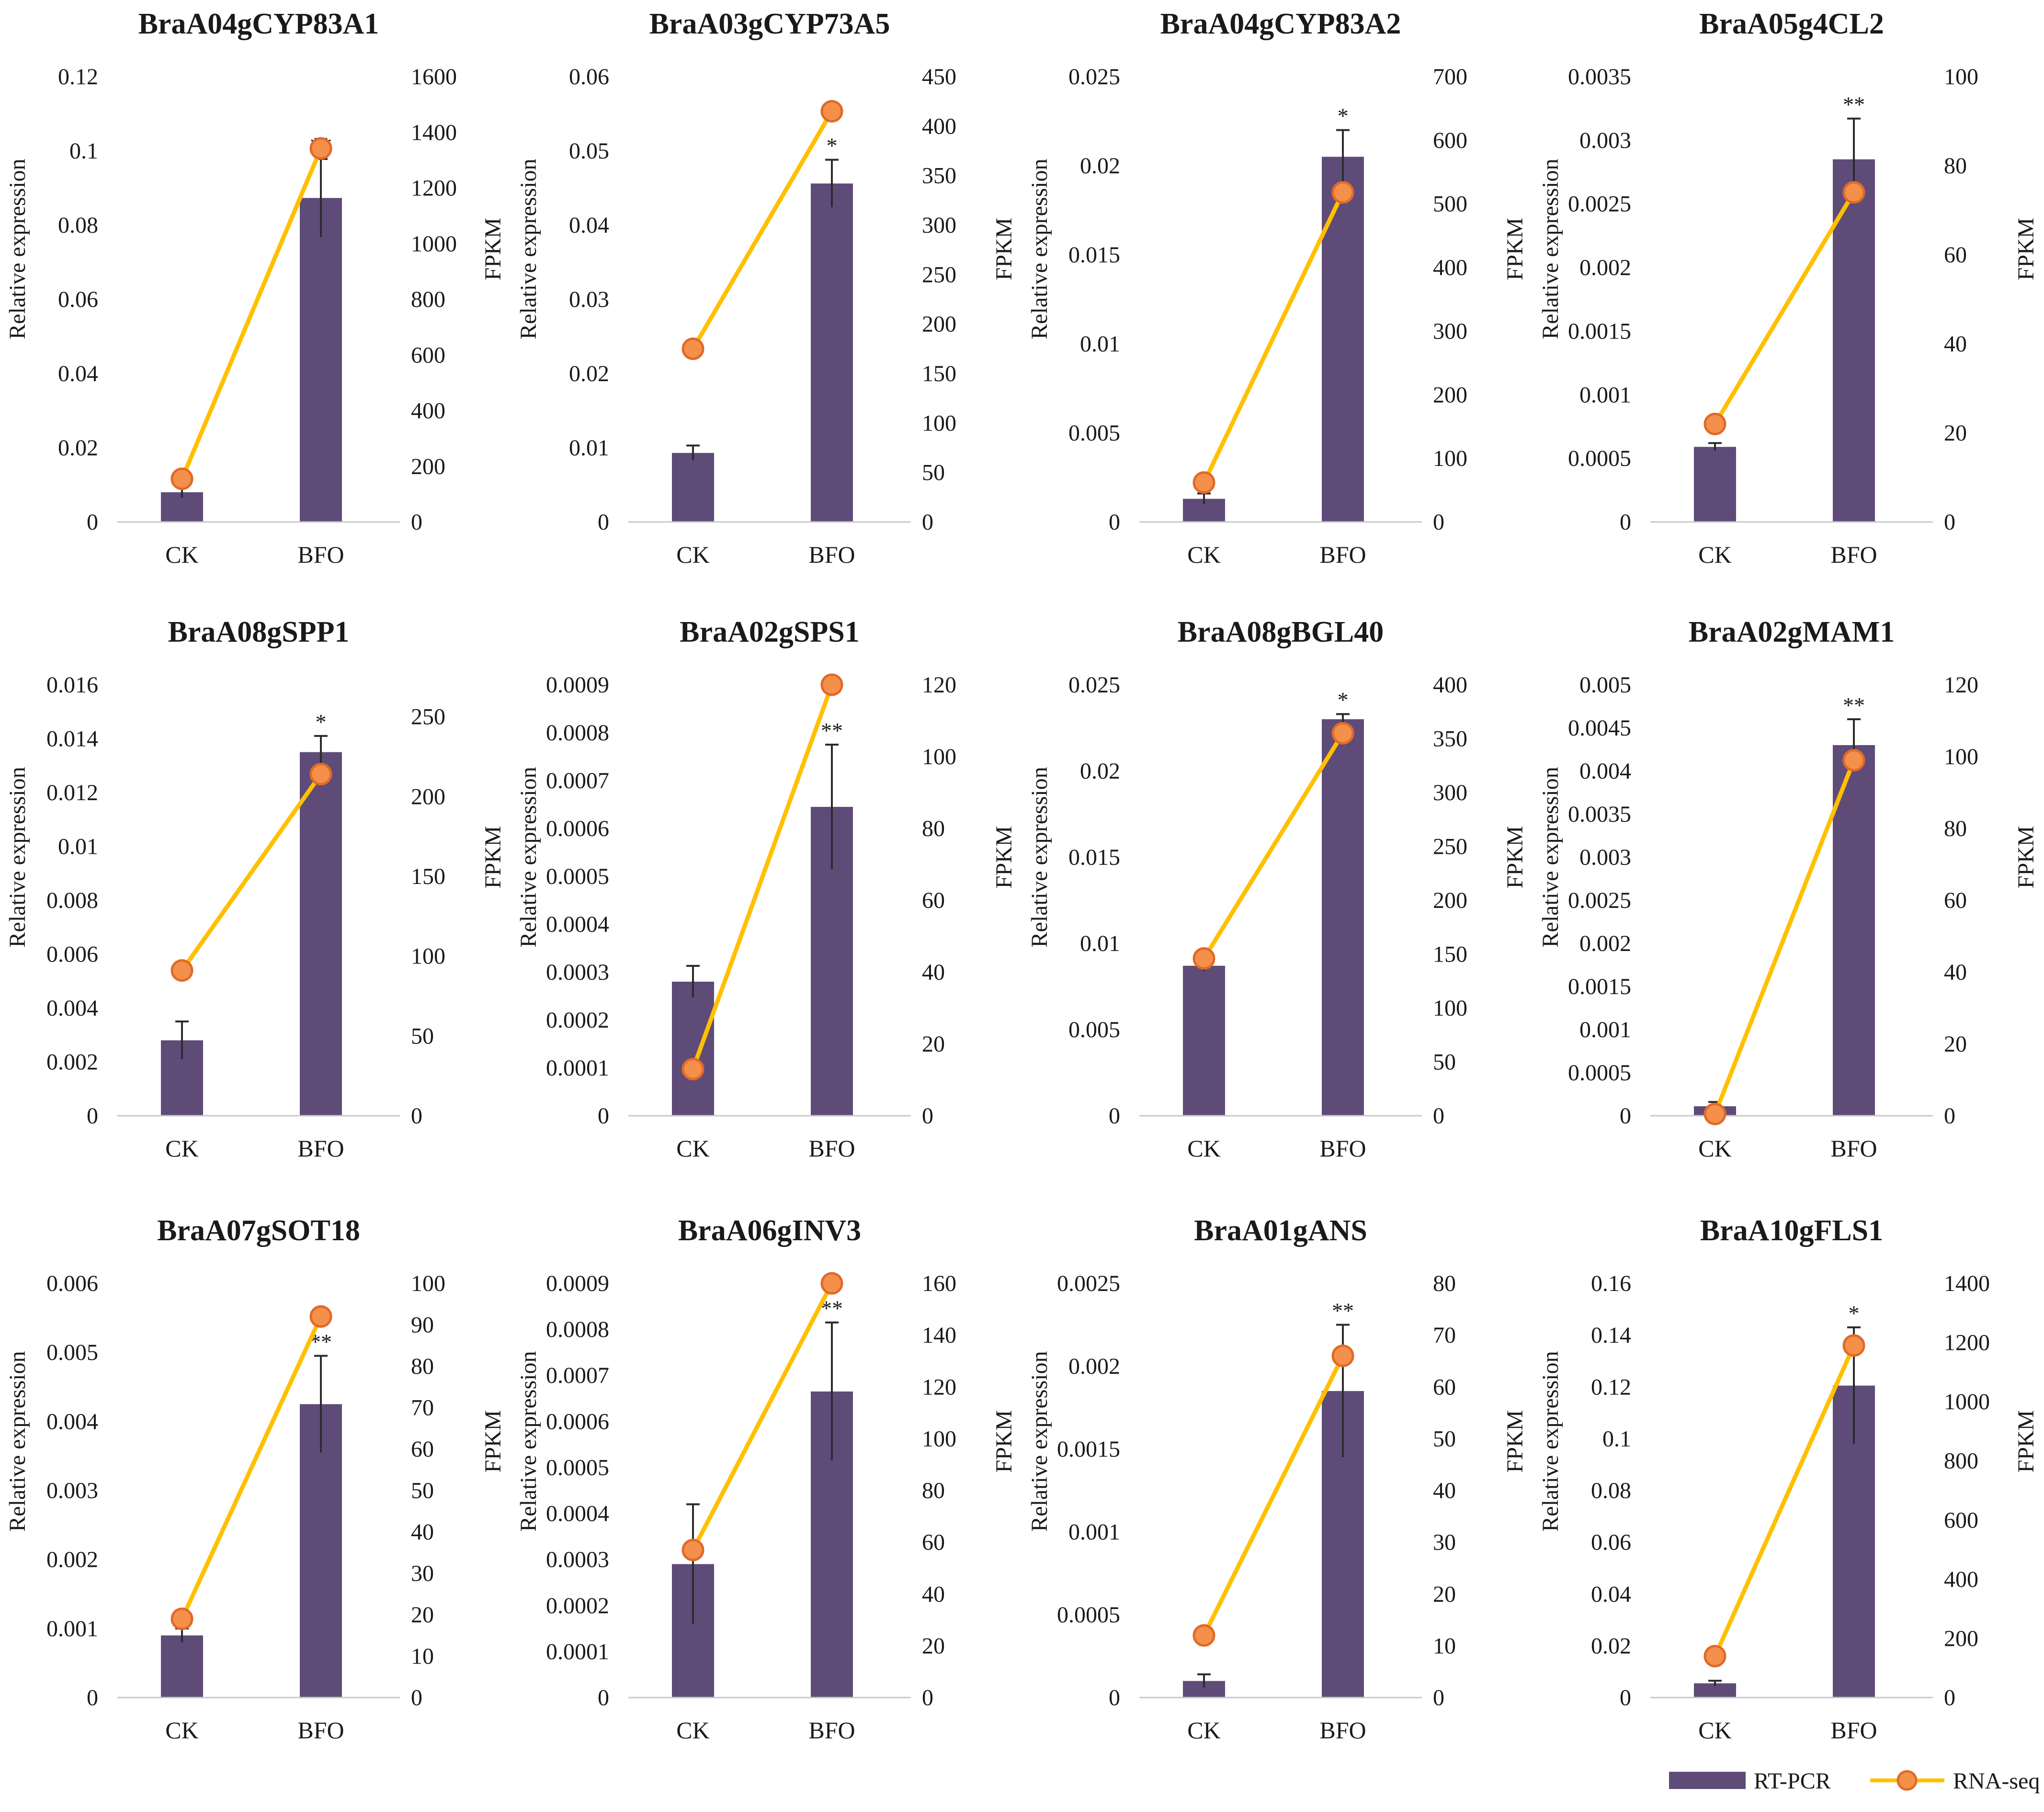 The image size is (2044, 1812). Describe the element at coordinates (72, 685) in the screenshot. I see `y-tick-label: 0.016` at that location.